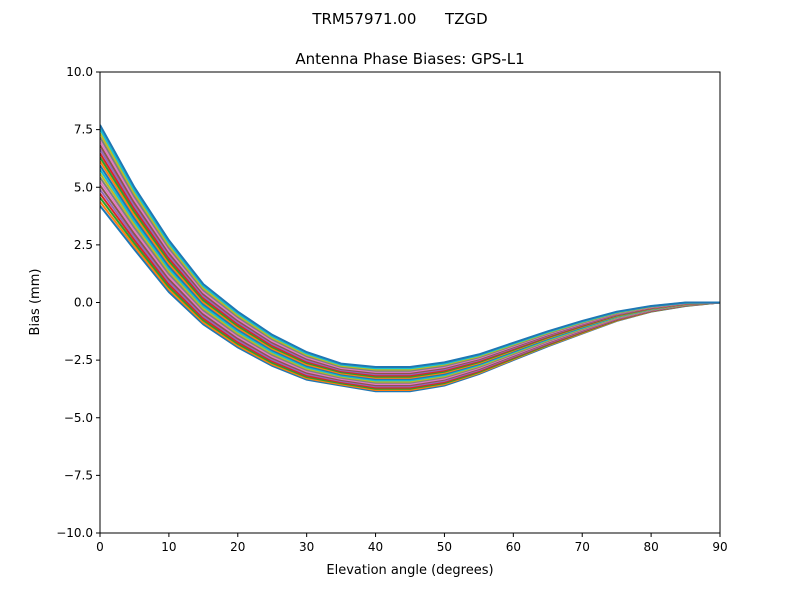 The height and width of the screenshot is (604, 800). I want to click on y-tick-label: −5.0, so click(78, 418).